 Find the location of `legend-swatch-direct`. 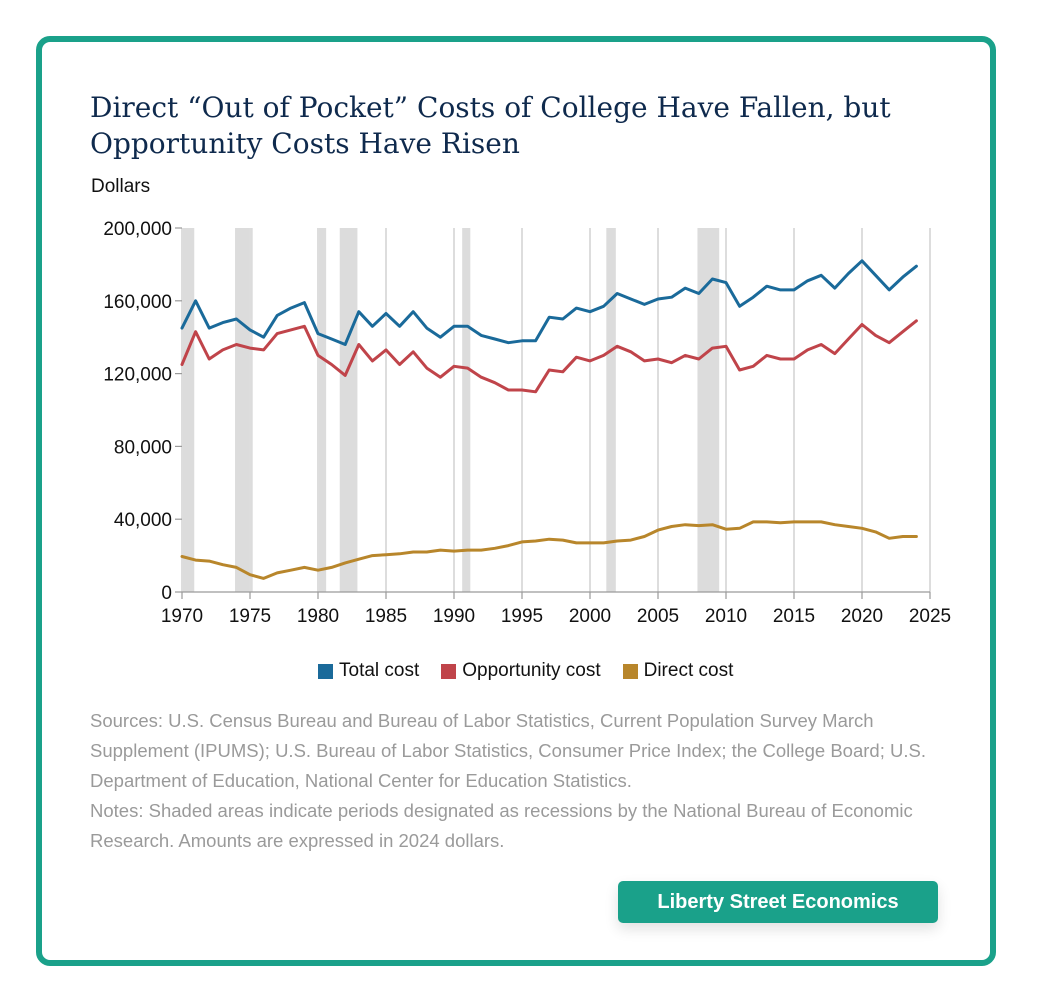

legend-swatch-direct is located at coordinates (630, 671).